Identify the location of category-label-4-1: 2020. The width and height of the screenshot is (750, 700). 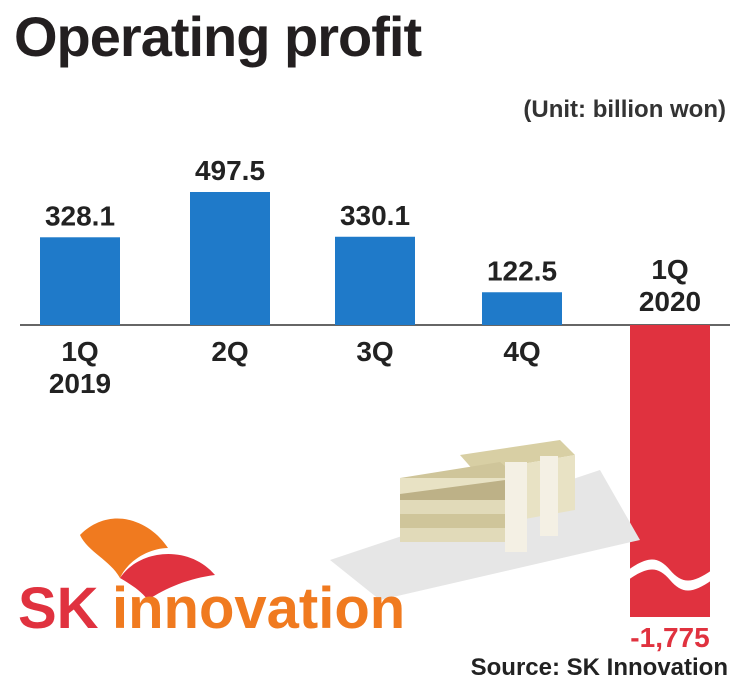
(670, 301).